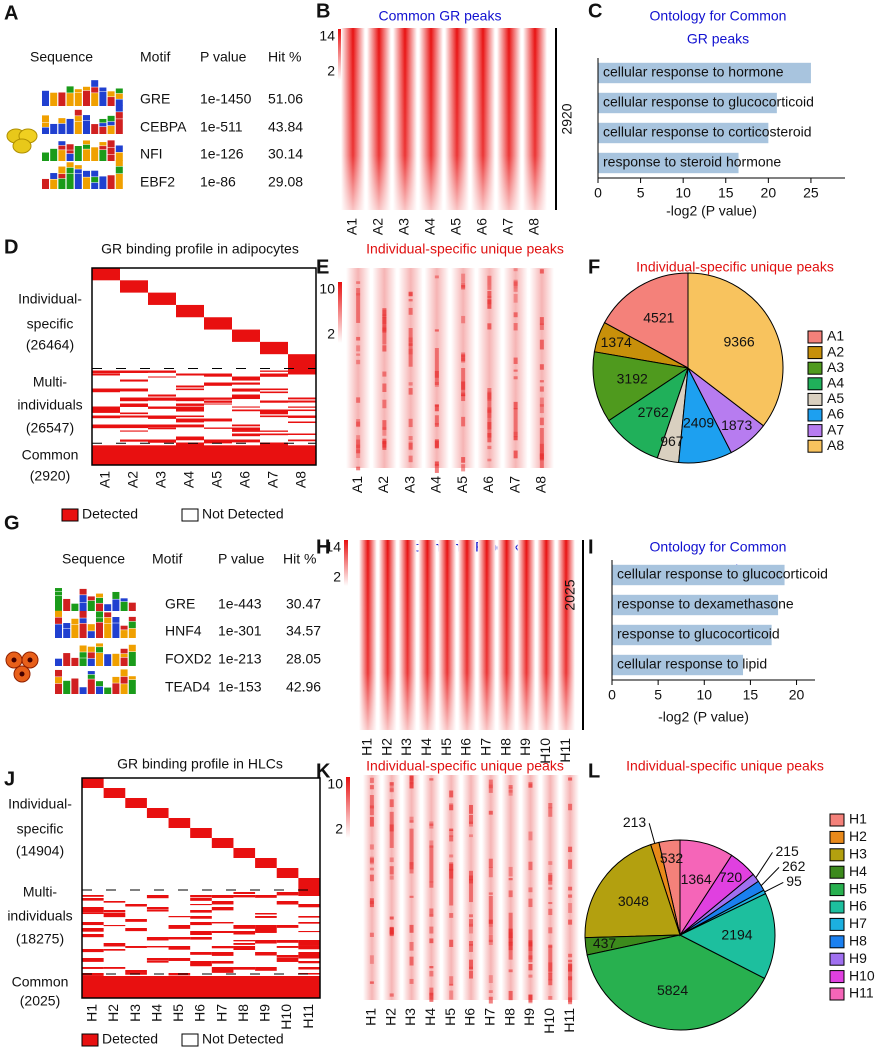  Describe the element at coordinates (50, 428) in the screenshot. I see `group-count: (26547)` at that location.